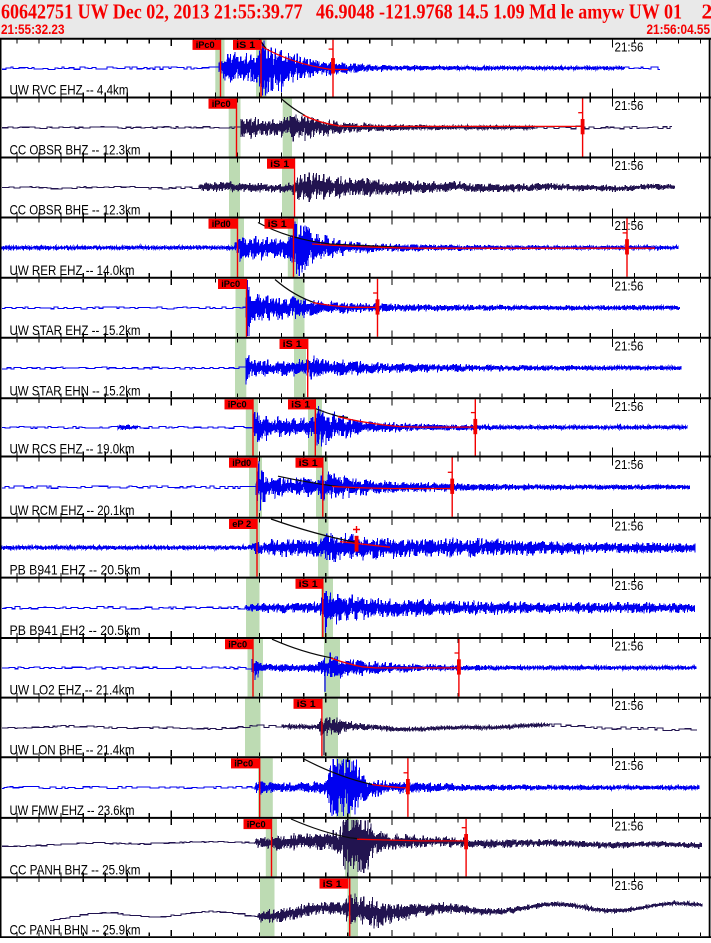  I want to click on svg-text: UW STAR EHN -- 15.2km, so click(75, 390).